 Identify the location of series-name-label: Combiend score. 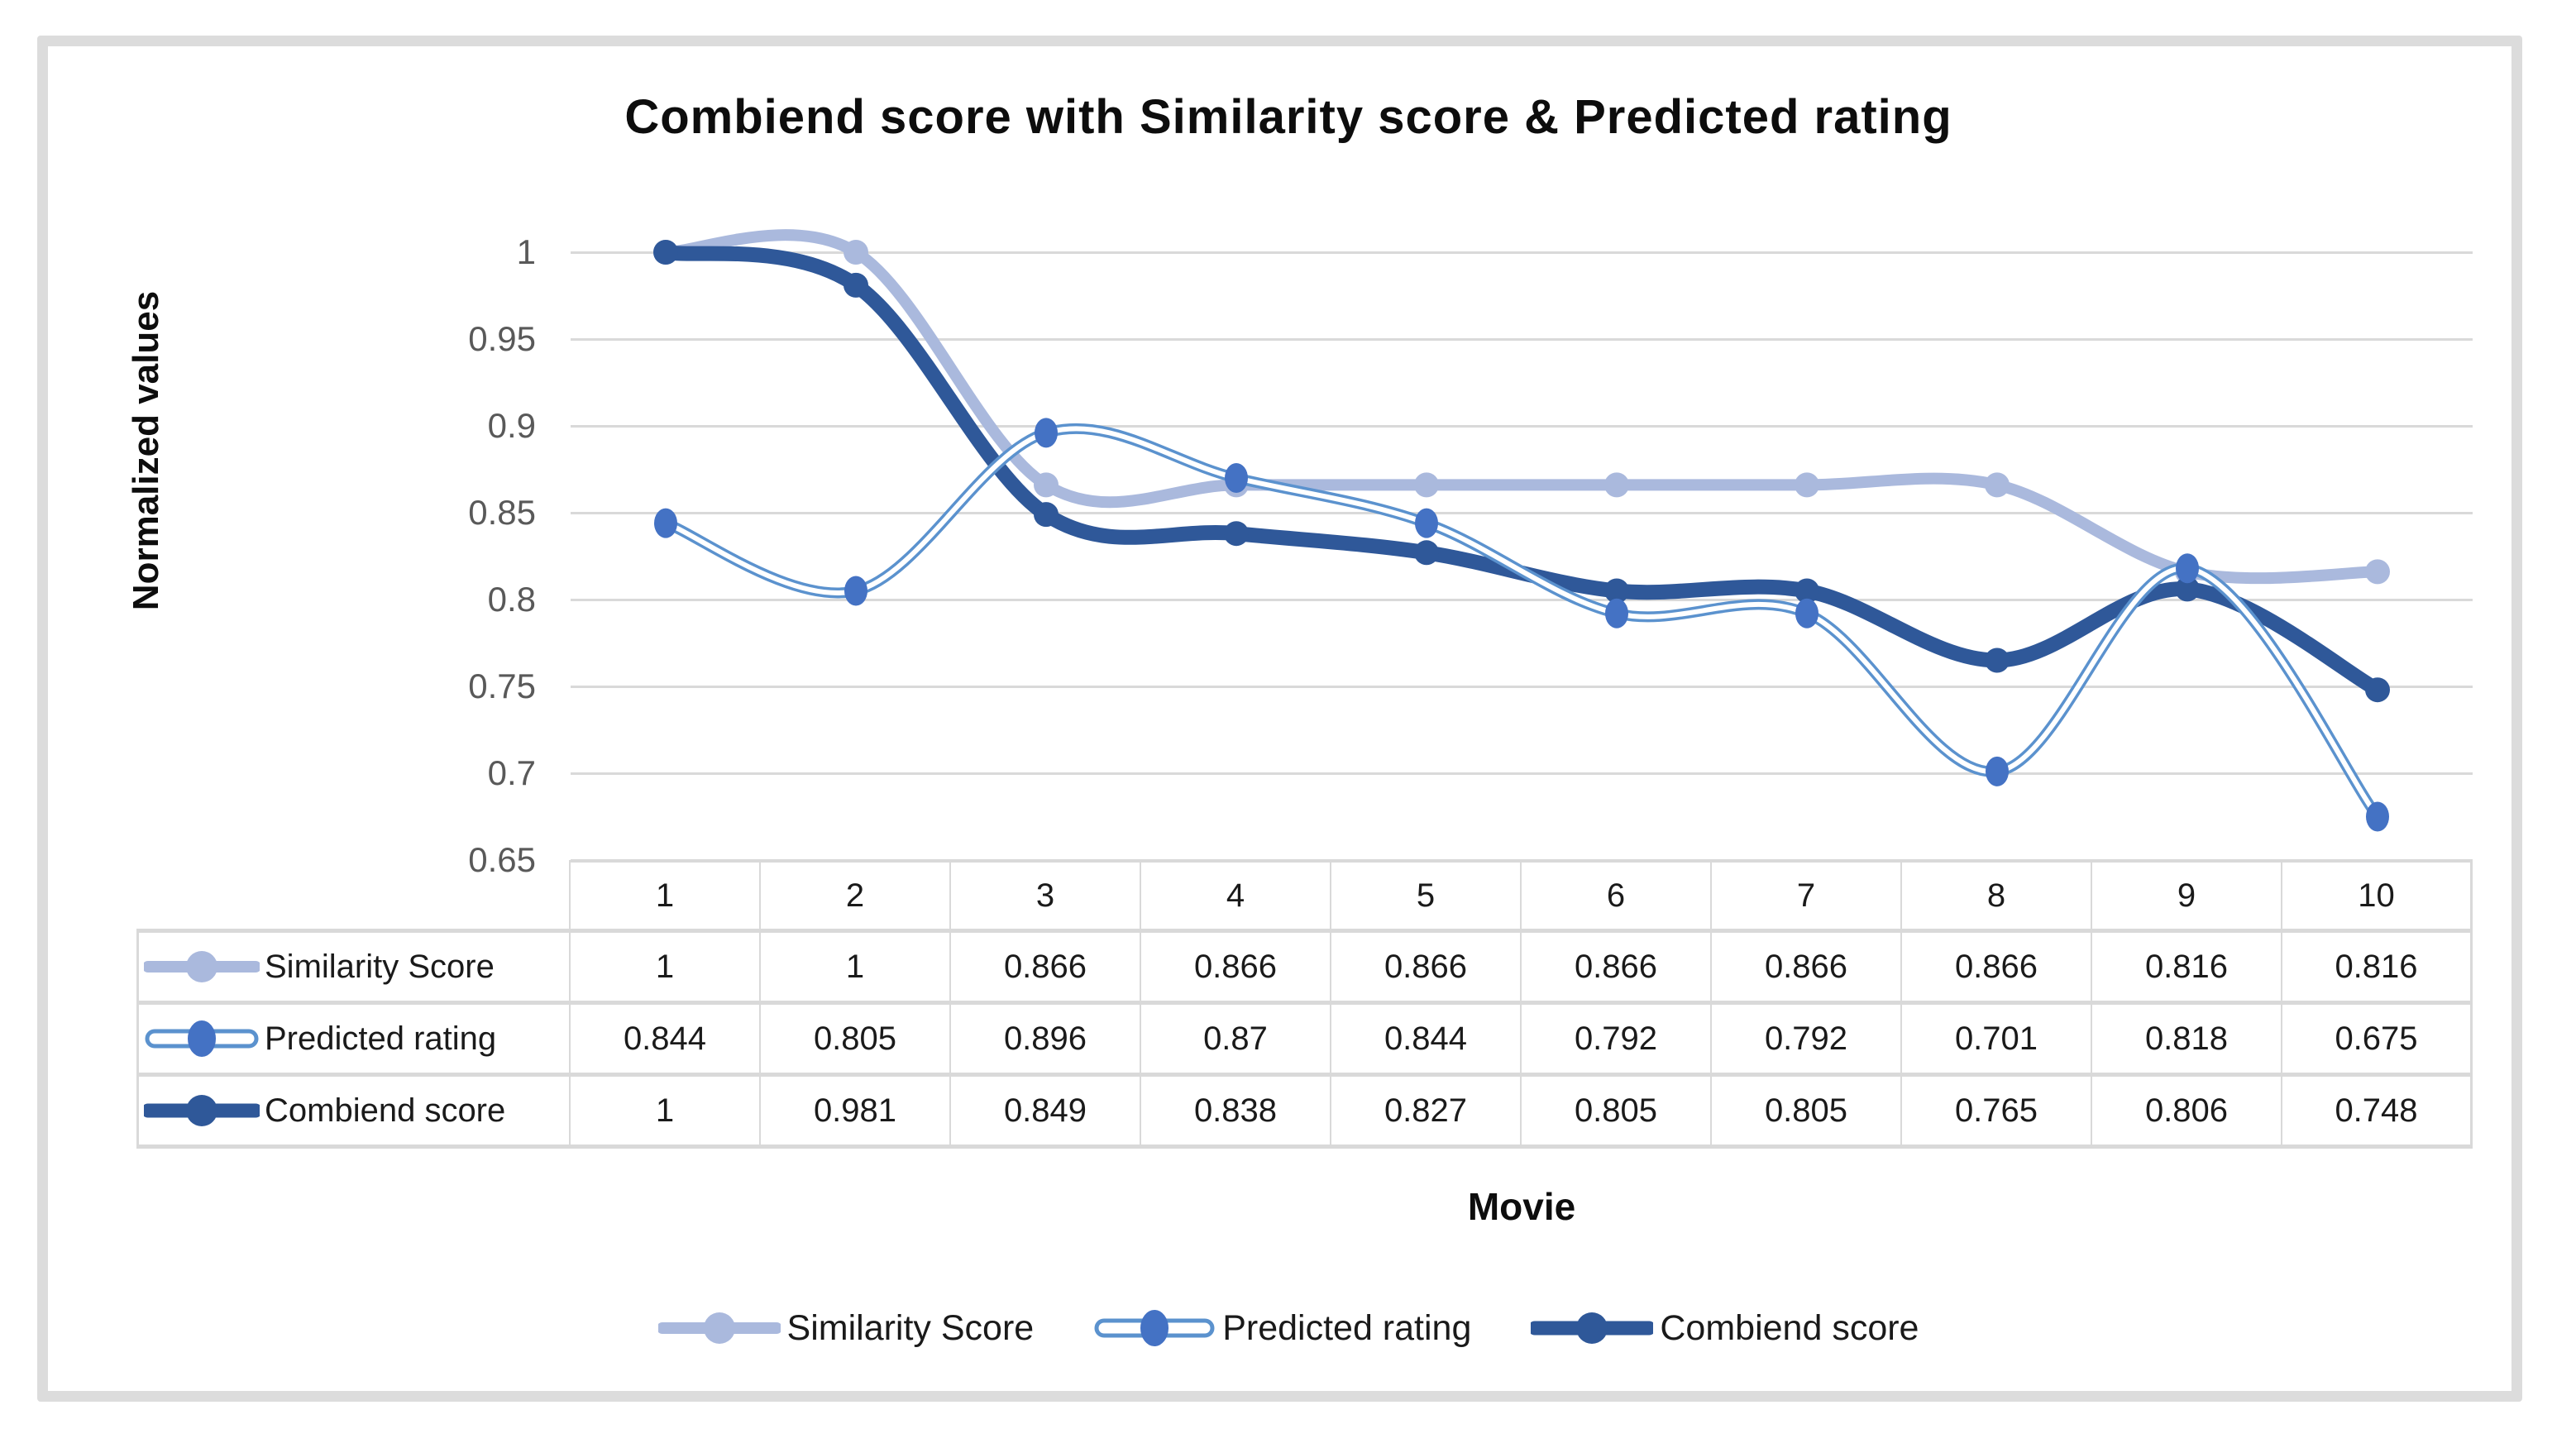
(385, 1110).